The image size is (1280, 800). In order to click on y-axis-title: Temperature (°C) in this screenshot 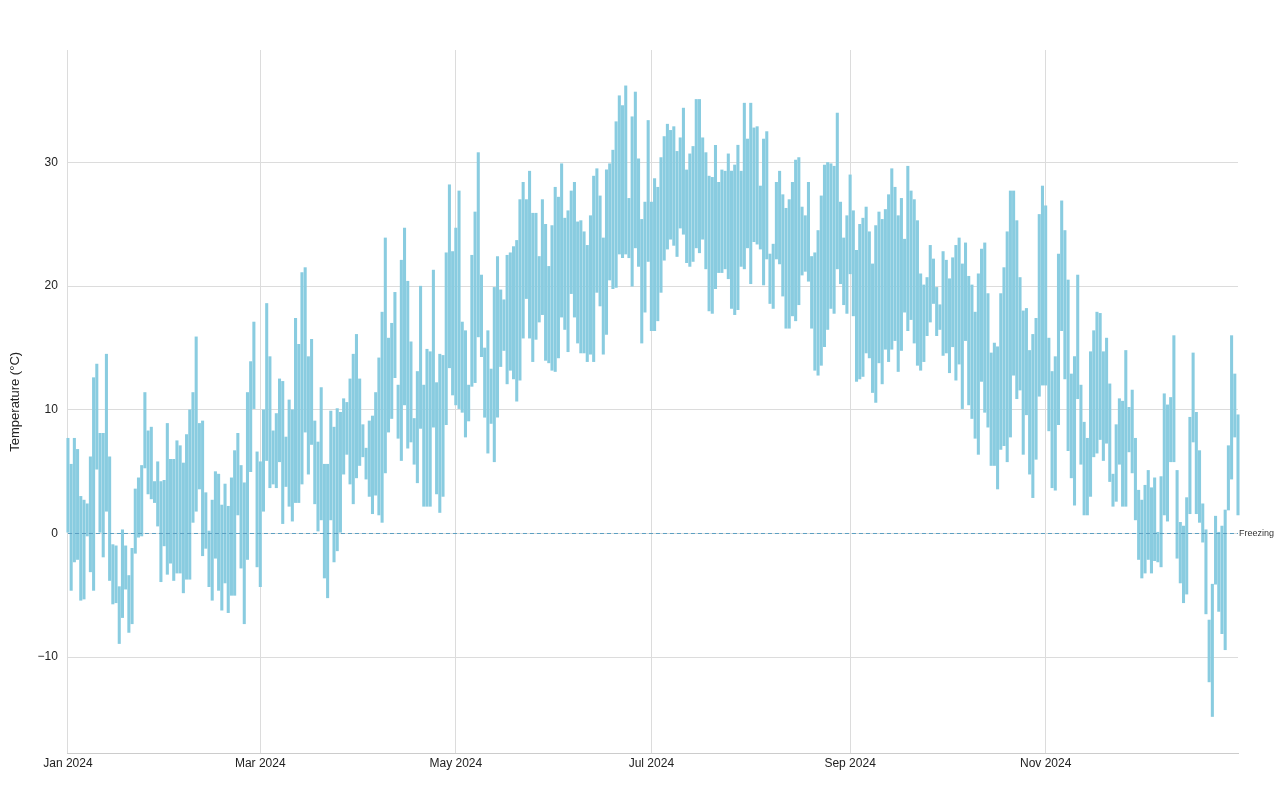, I will do `click(15, 401)`.